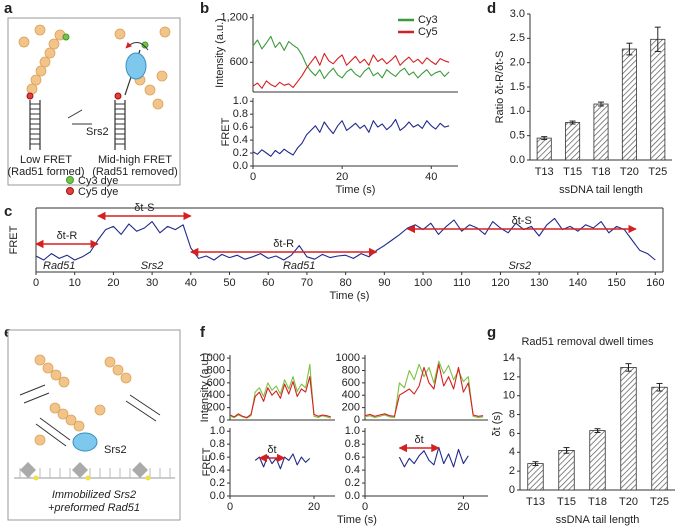 Image resolution: width=685 pixels, height=528 pixels. I want to click on dwell-label: δt-R, so click(283, 244).